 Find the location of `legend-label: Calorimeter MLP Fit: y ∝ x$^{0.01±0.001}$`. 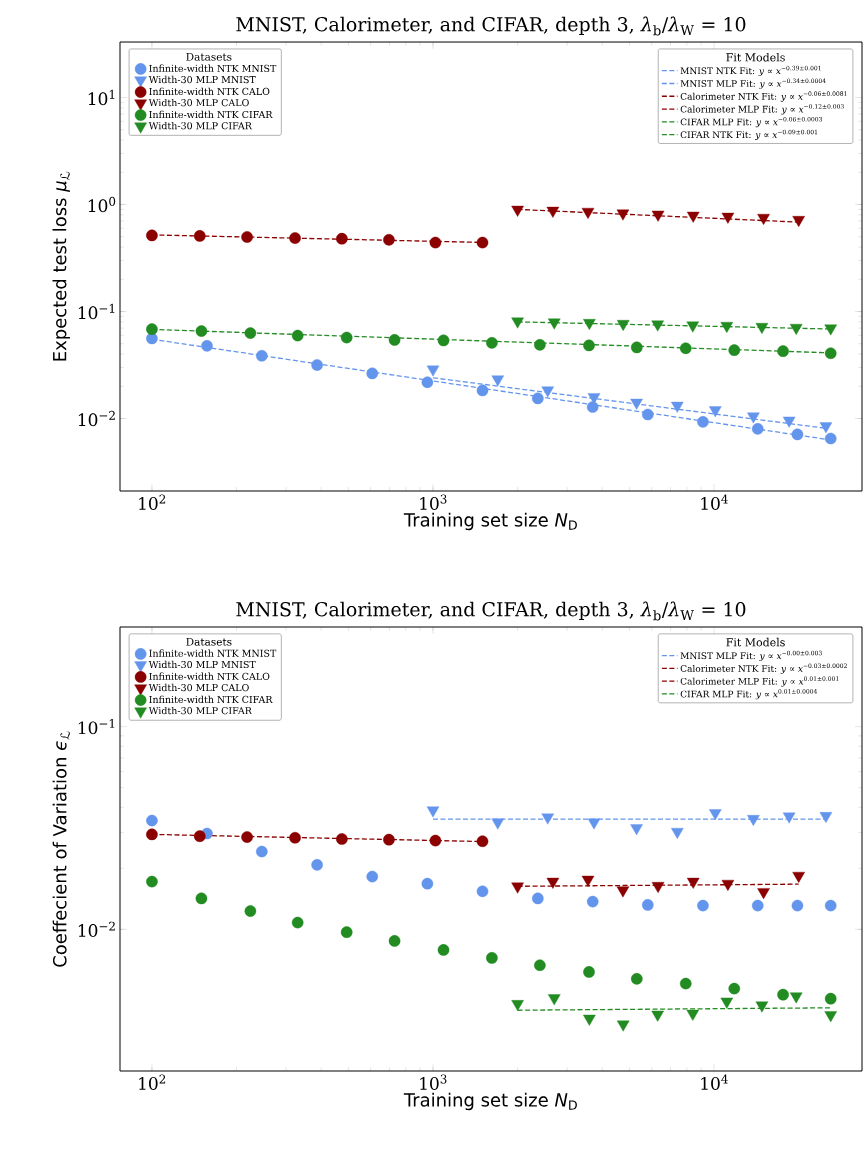

legend-label: Calorimeter MLP Fit: y ∝ x$^{0.01±0.001}$ is located at coordinates (759, 681).